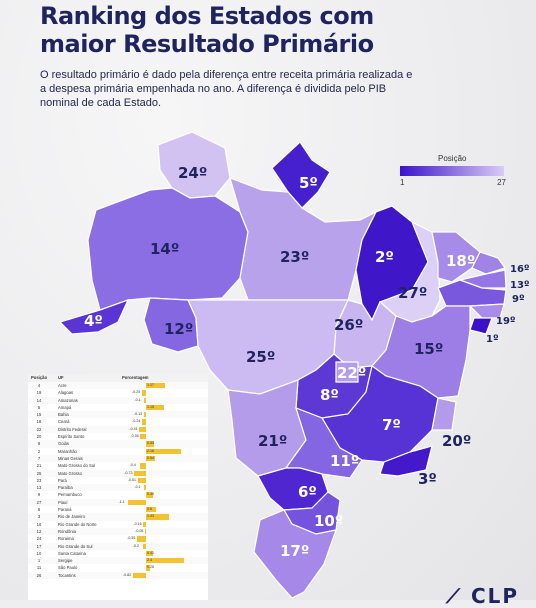 The height and width of the screenshot is (608, 536). What do you see at coordinates (121, 501) in the screenshot?
I see `percentage-value: -1.1` at bounding box center [121, 501].